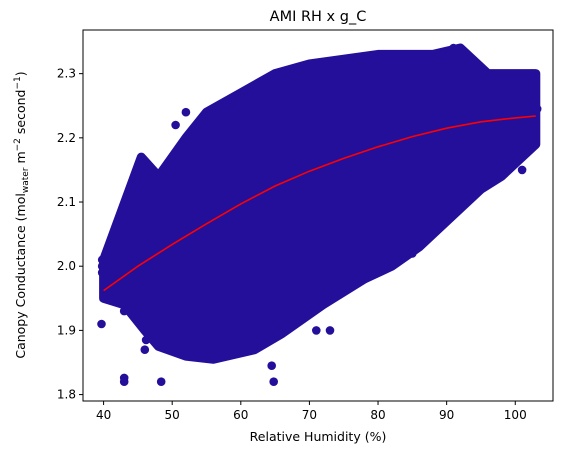 The width and height of the screenshot is (575, 453). What do you see at coordinates (240, 415) in the screenshot?
I see `x-tick-label: 60` at bounding box center [240, 415].